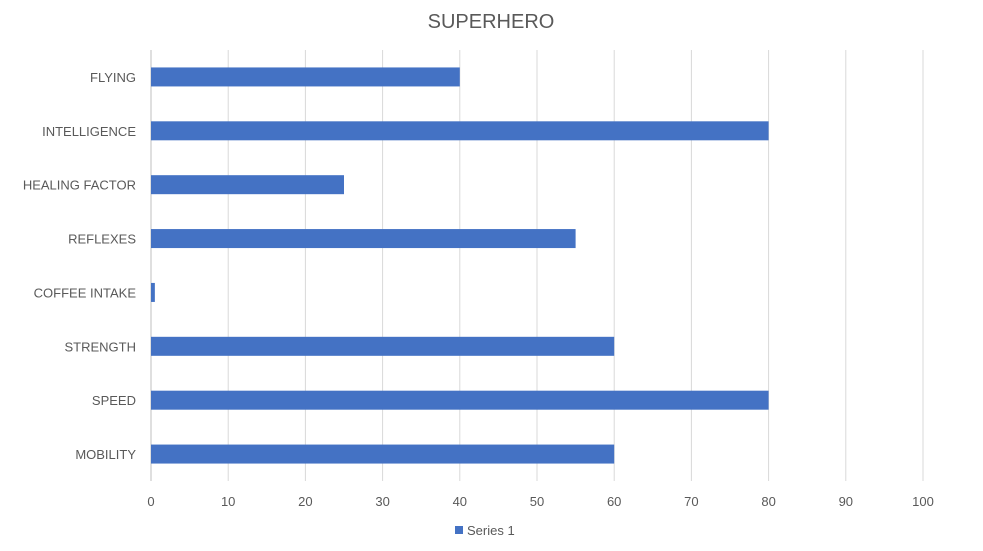  What do you see at coordinates (768, 501) in the screenshot?
I see `x-tick-label: 80` at bounding box center [768, 501].